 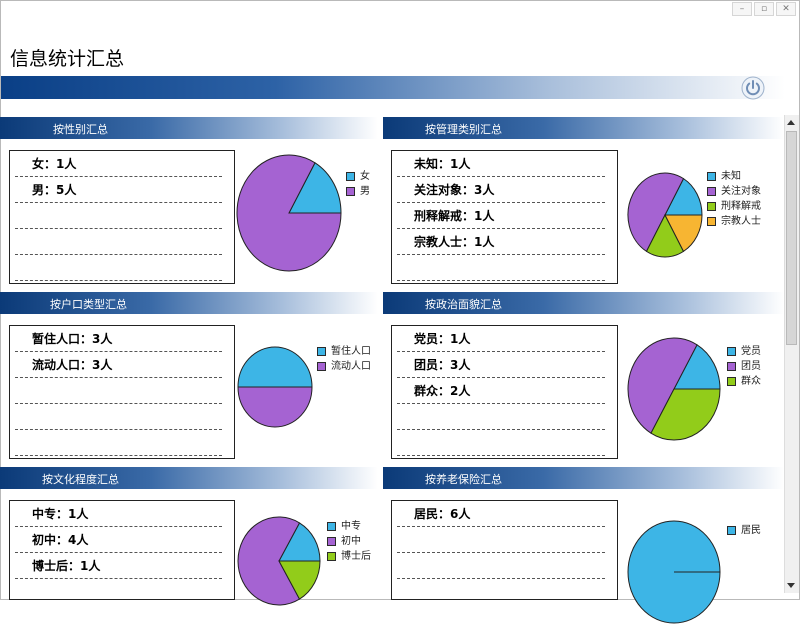 I want to click on list-item: 初中：4人, so click(x=118, y=540).